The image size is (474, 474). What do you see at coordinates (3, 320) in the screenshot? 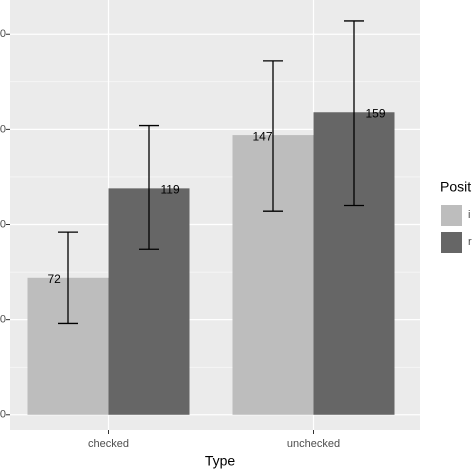
I see `y-tick-label: 50` at bounding box center [3, 320].